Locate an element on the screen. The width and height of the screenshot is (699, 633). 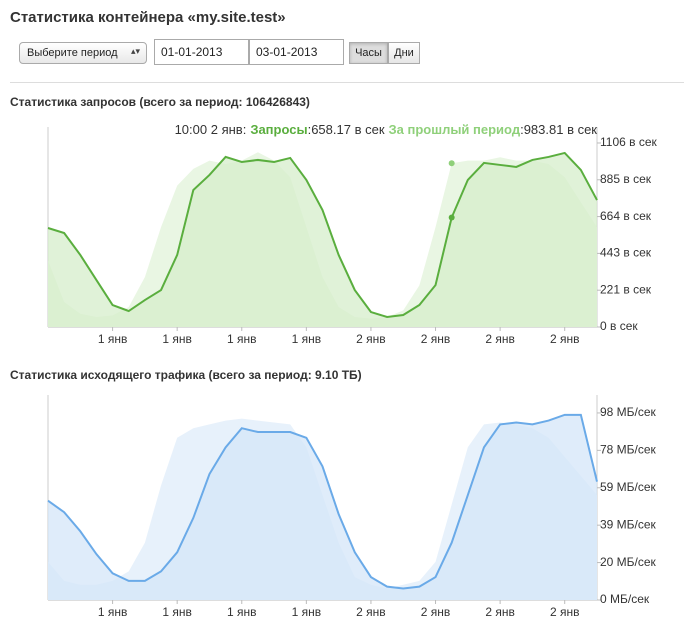
days-button: Дни is located at coordinates (404, 53).